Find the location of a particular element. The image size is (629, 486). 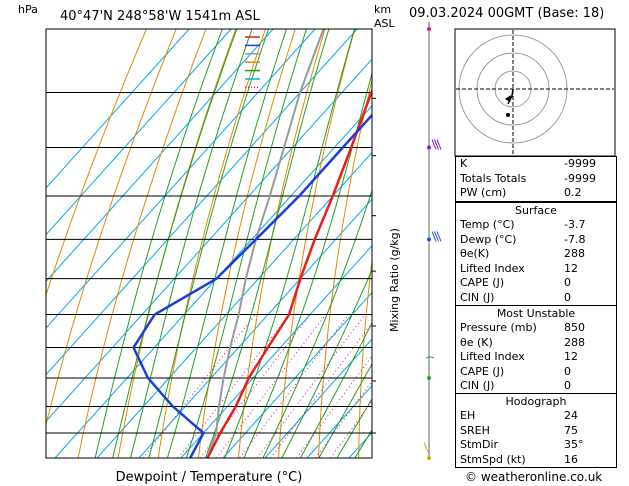

panel-row-label: Totals Totals is located at coordinates (493, 178).